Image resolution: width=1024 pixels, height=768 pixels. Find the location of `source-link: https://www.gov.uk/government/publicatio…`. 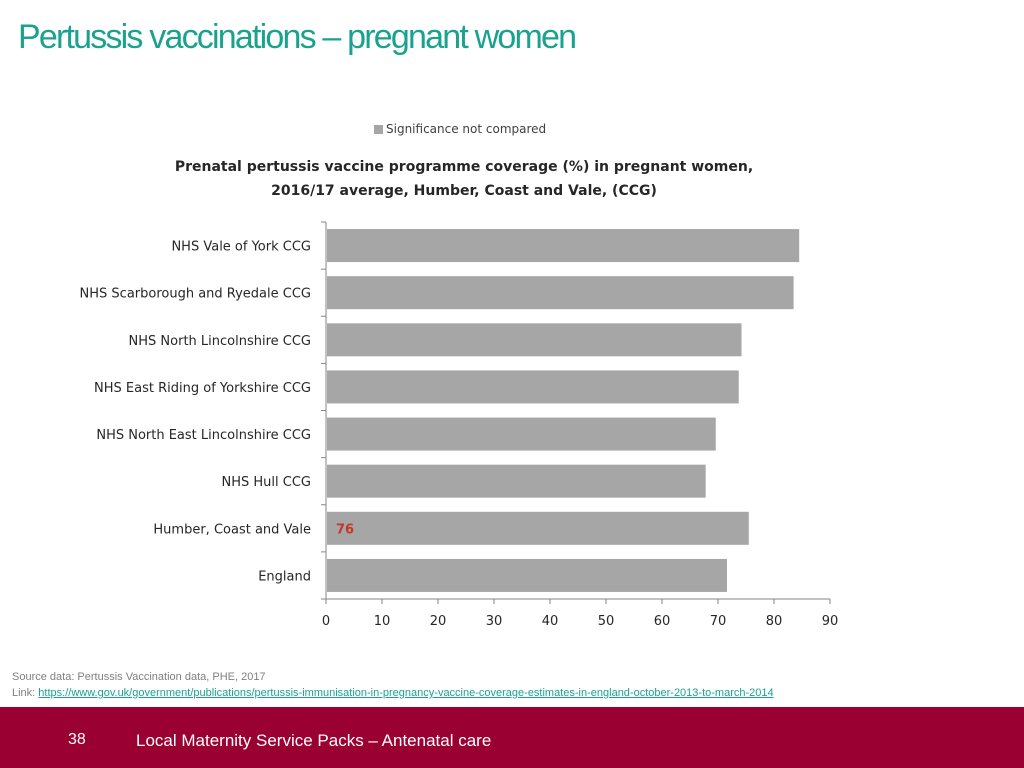

source-link: https://www.gov.uk/government/publicatio… is located at coordinates (406, 693).